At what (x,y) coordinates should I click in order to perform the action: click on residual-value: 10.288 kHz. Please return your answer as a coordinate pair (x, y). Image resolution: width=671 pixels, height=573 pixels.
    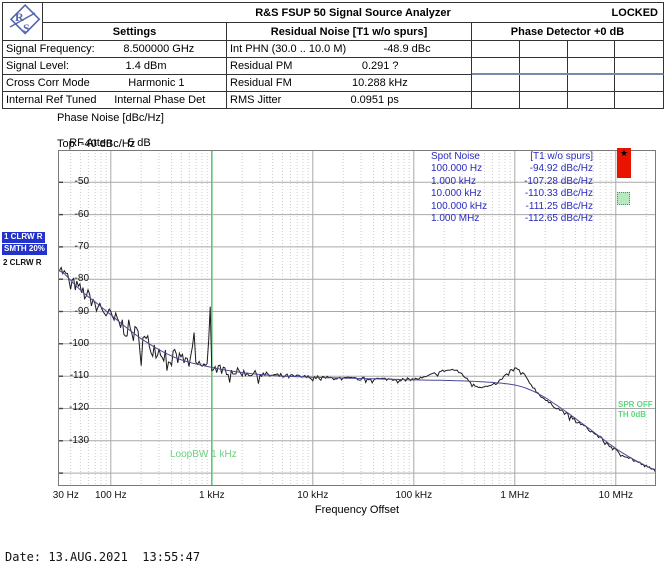
    Looking at the image, I should click on (380, 83).